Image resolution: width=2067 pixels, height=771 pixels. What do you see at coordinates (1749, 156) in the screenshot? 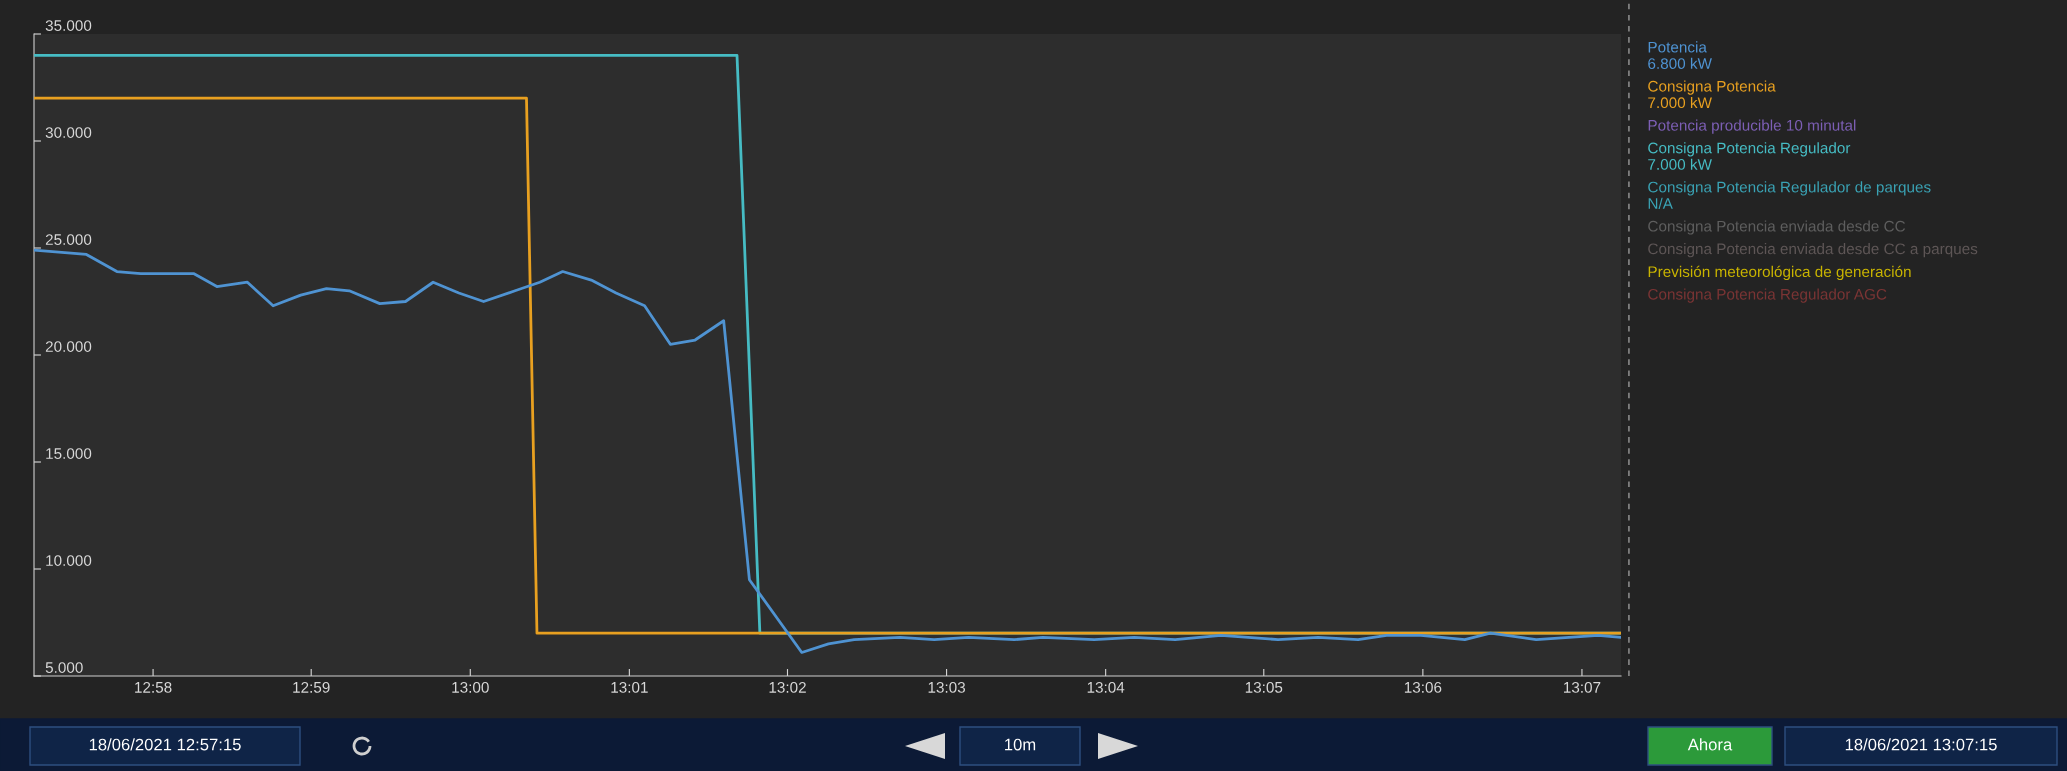
I see `text: Consigna Potencia Regulador 7.000 kW` at bounding box center [1749, 156].